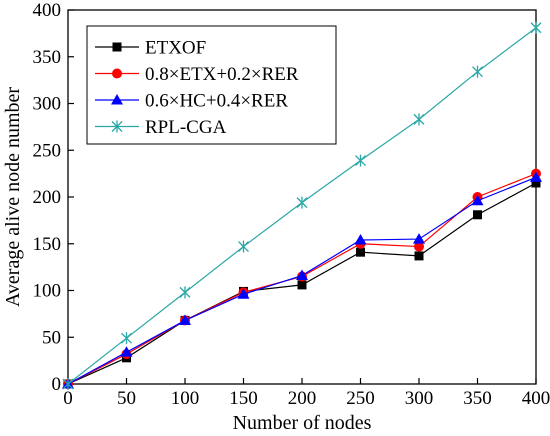 The width and height of the screenshot is (550, 436). Describe the element at coordinates (68, 398) in the screenshot. I see `x-tick-label: 0` at that location.